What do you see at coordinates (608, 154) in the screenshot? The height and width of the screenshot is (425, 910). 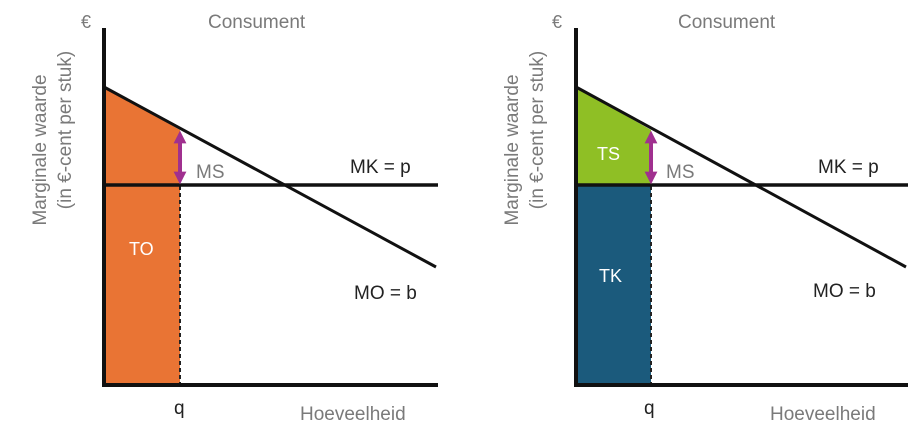 I see `ts-label: TS` at bounding box center [608, 154].